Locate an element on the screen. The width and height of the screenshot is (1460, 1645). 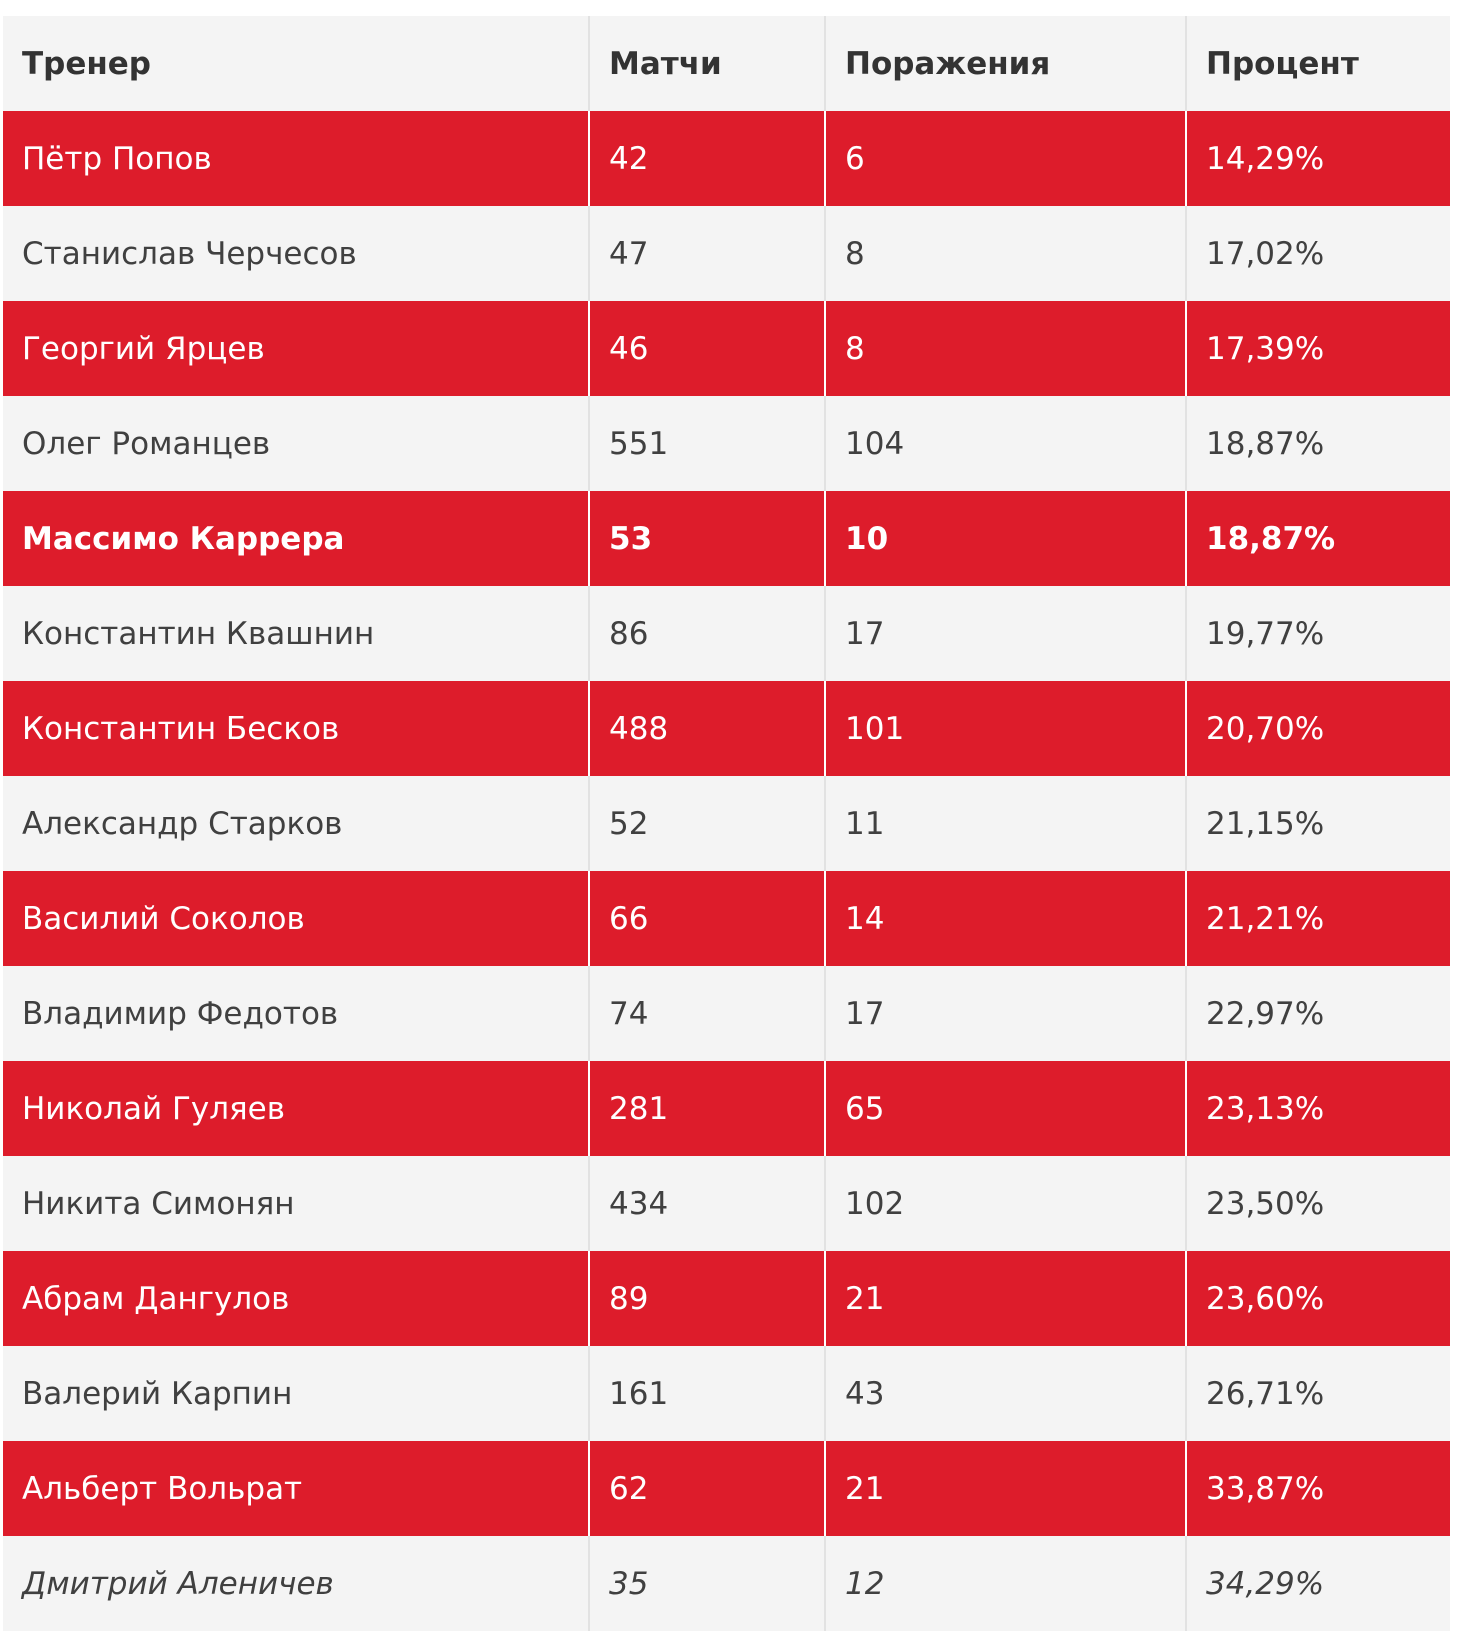
cell-coach: Николай Гуляев is located at coordinates (296, 1108).